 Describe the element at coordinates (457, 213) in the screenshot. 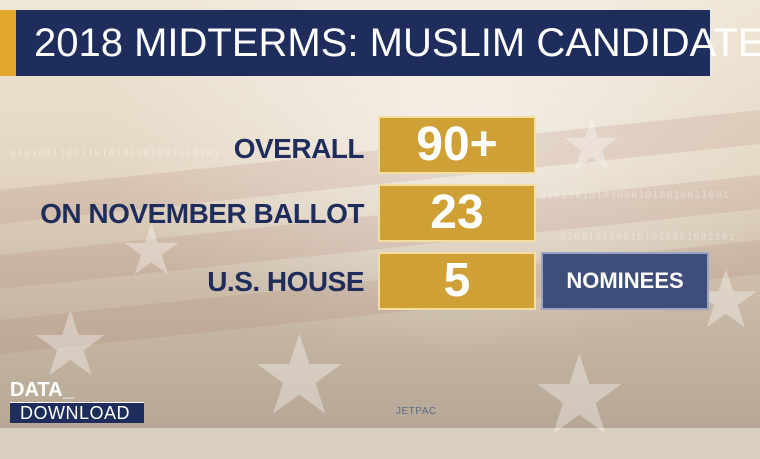

I see `row-value-november-ballot: 23` at that location.